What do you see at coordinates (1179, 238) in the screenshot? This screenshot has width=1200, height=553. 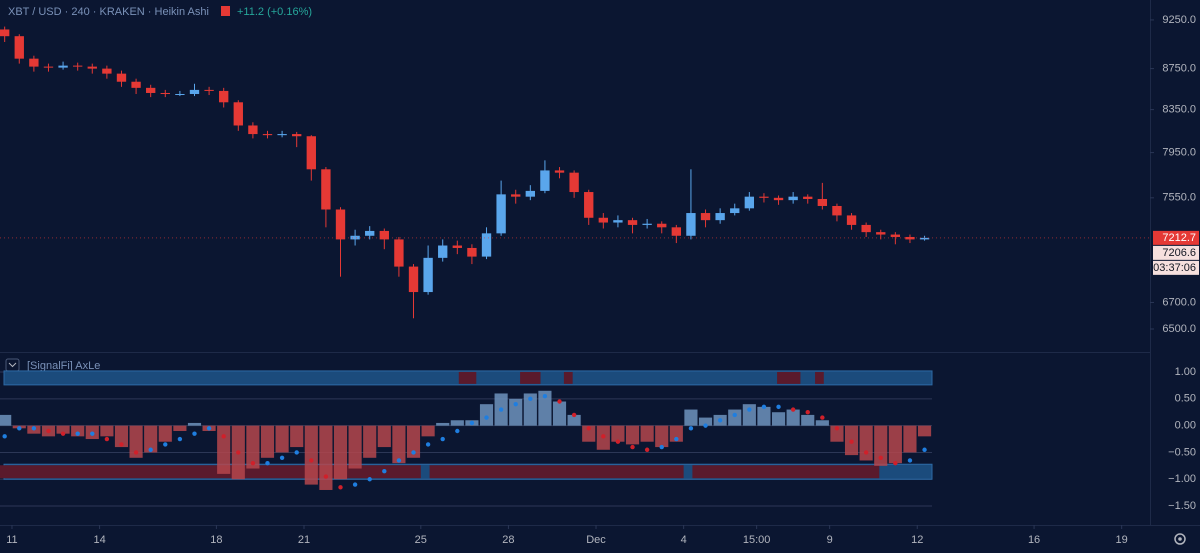 I see `last-price-label: 7212.7` at bounding box center [1179, 238].